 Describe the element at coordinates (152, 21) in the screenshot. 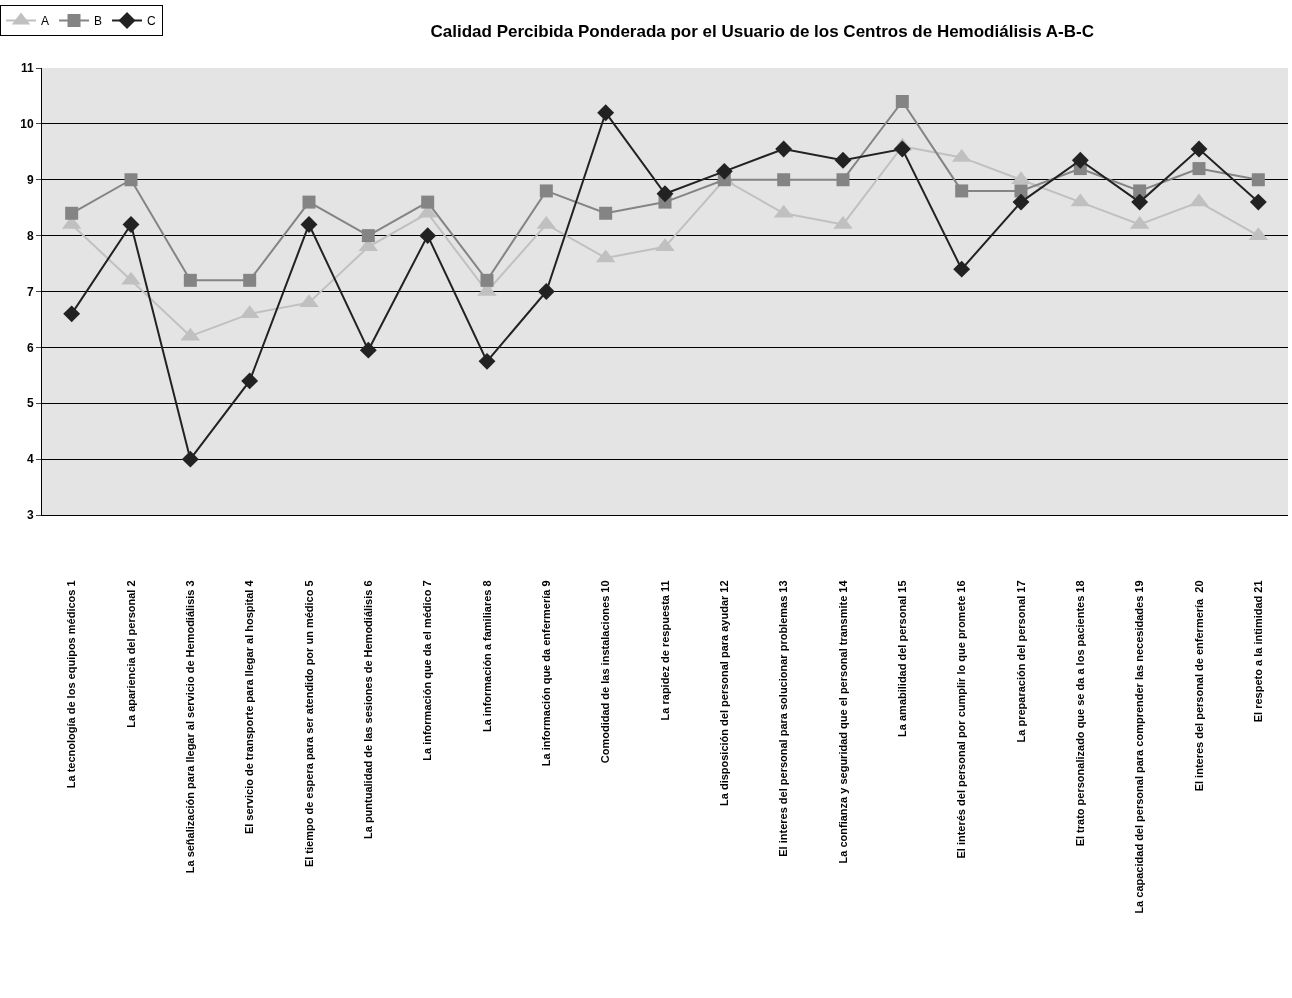

I see `legend-label: C` at that location.